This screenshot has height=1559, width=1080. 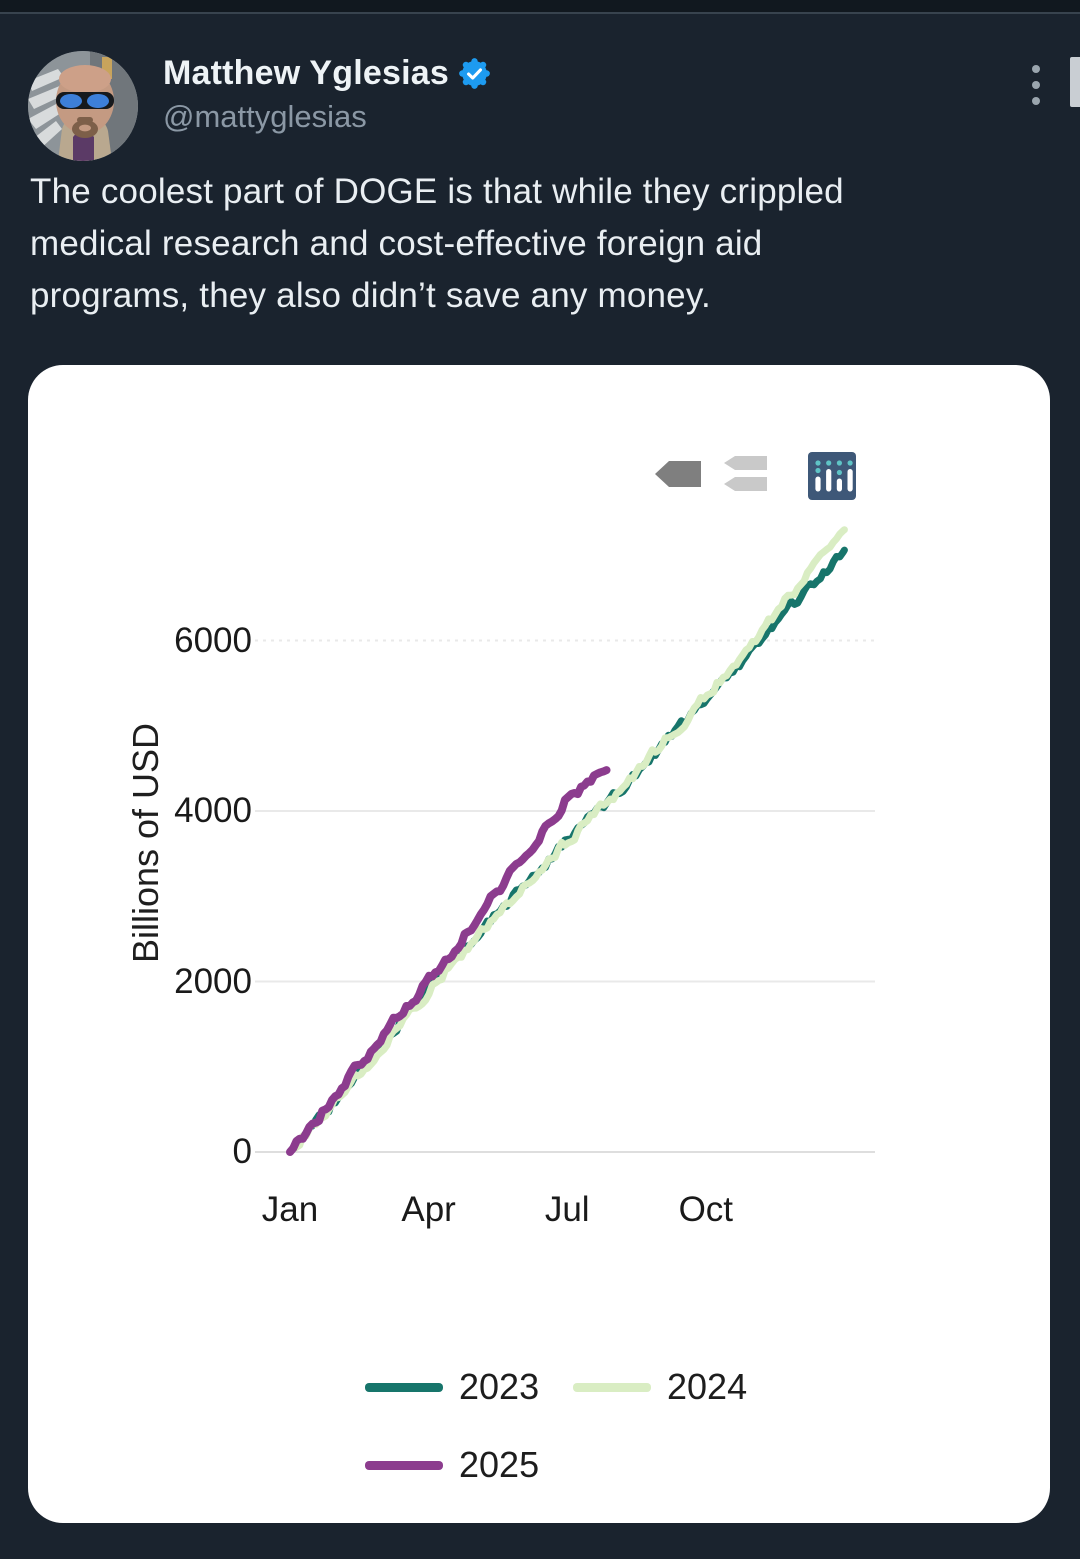 What do you see at coordinates (404, 1465) in the screenshot?
I see `legend-swatch-2025` at bounding box center [404, 1465].